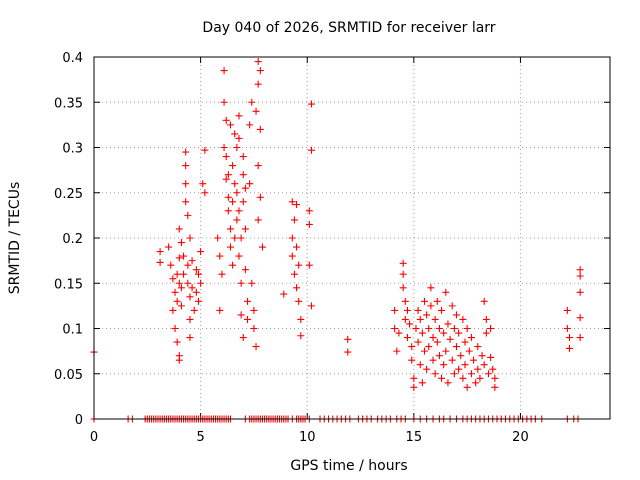 The image size is (640, 480). What do you see at coordinates (15, 238) in the screenshot?
I see `y-axis-label: SRMTID / TECUs` at bounding box center [15, 238].